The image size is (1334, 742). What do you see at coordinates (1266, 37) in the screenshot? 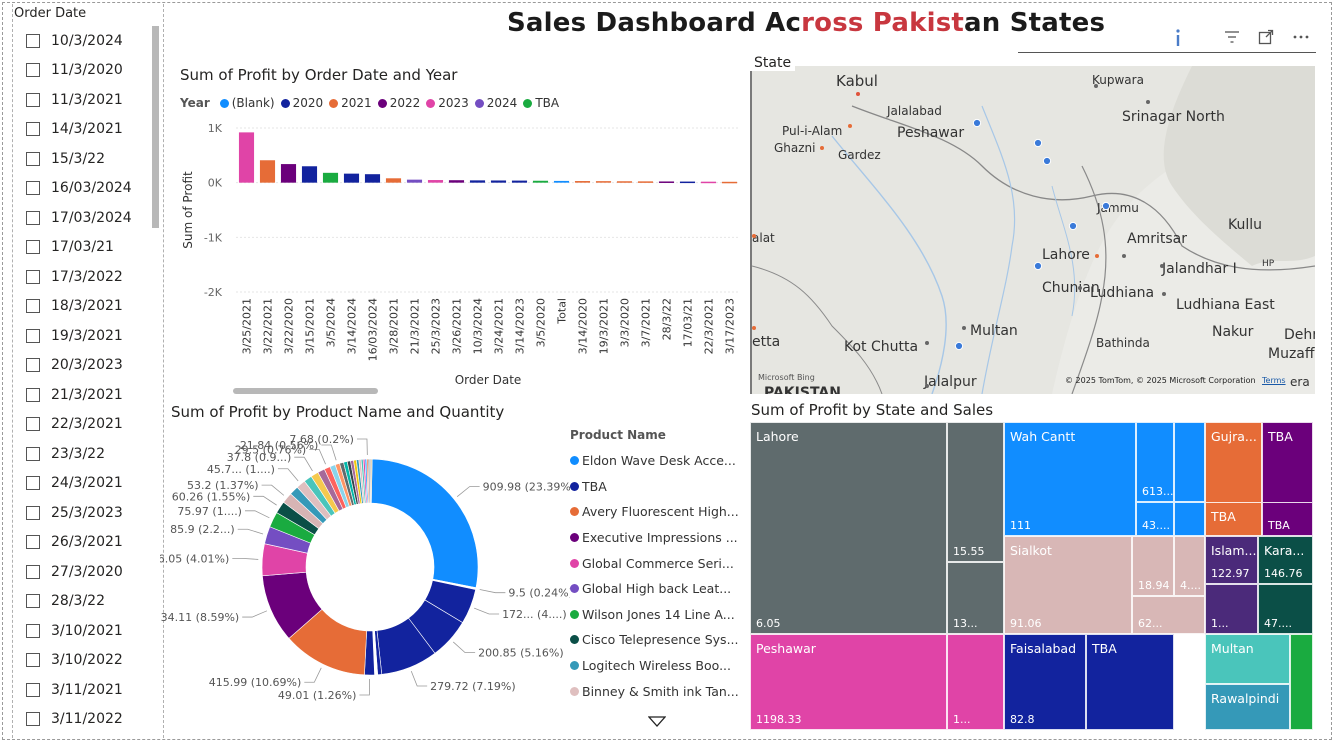
I see `focus-mode-icon` at bounding box center [1266, 37].